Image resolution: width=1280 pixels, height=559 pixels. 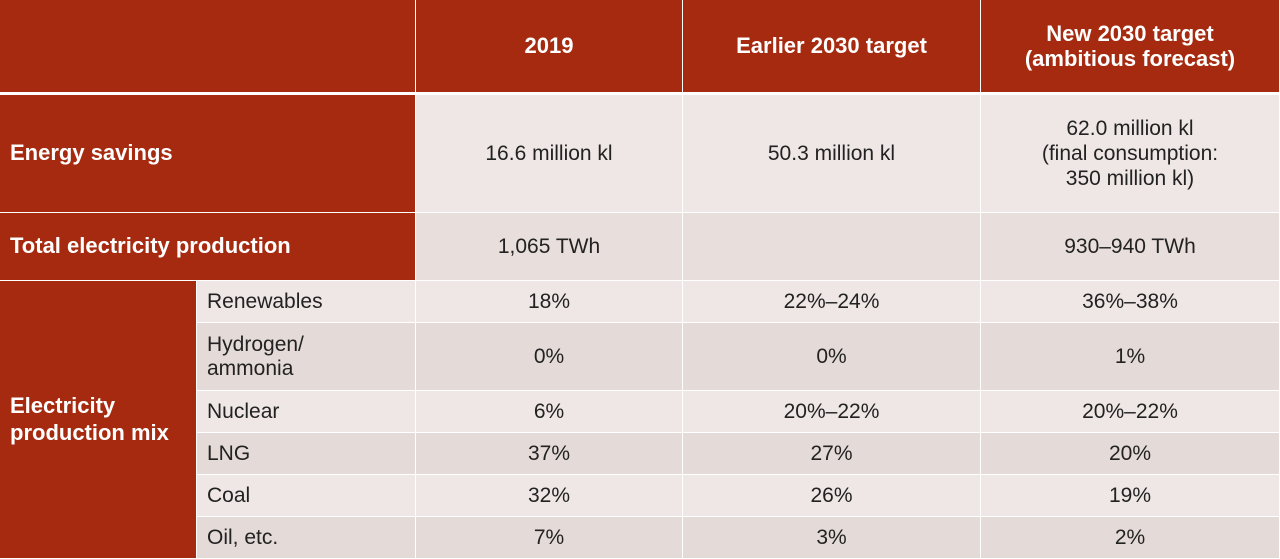 What do you see at coordinates (1130, 454) in the screenshot?
I see `mix-lng-new-2030: 20%` at bounding box center [1130, 454].